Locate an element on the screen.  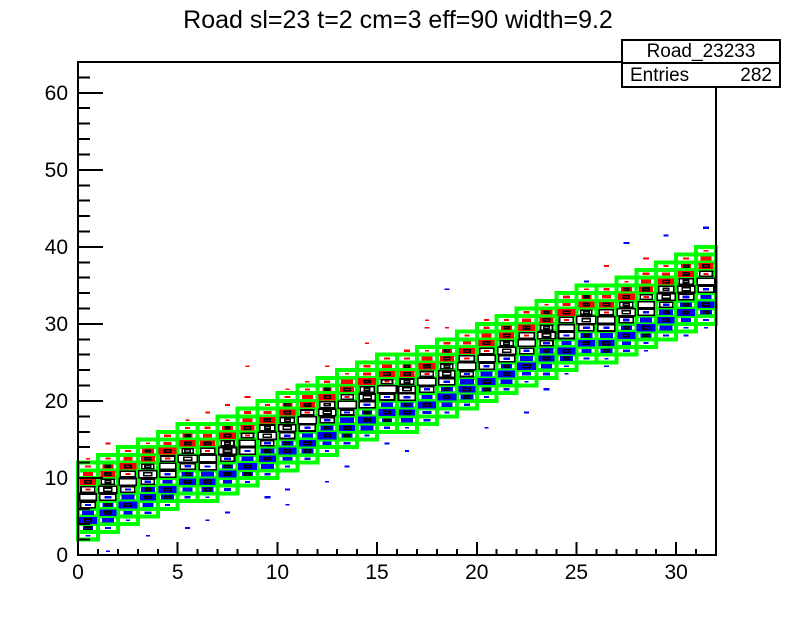
x-axis-tick-label: 25 is located at coordinates (576, 572).